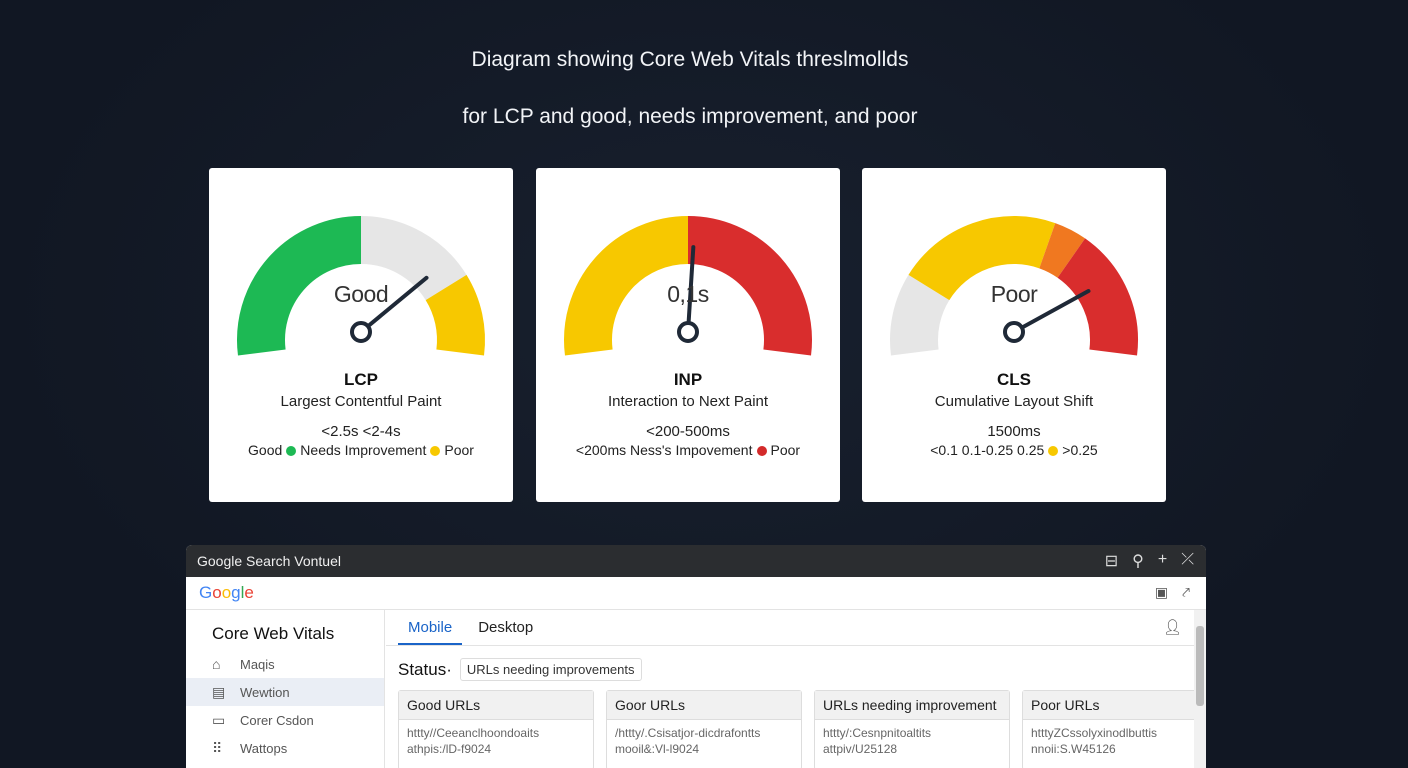 This screenshot has width=1408, height=768. I want to click on url-text: htttyZCssolyxinodlbuttis, so click(1094, 733).